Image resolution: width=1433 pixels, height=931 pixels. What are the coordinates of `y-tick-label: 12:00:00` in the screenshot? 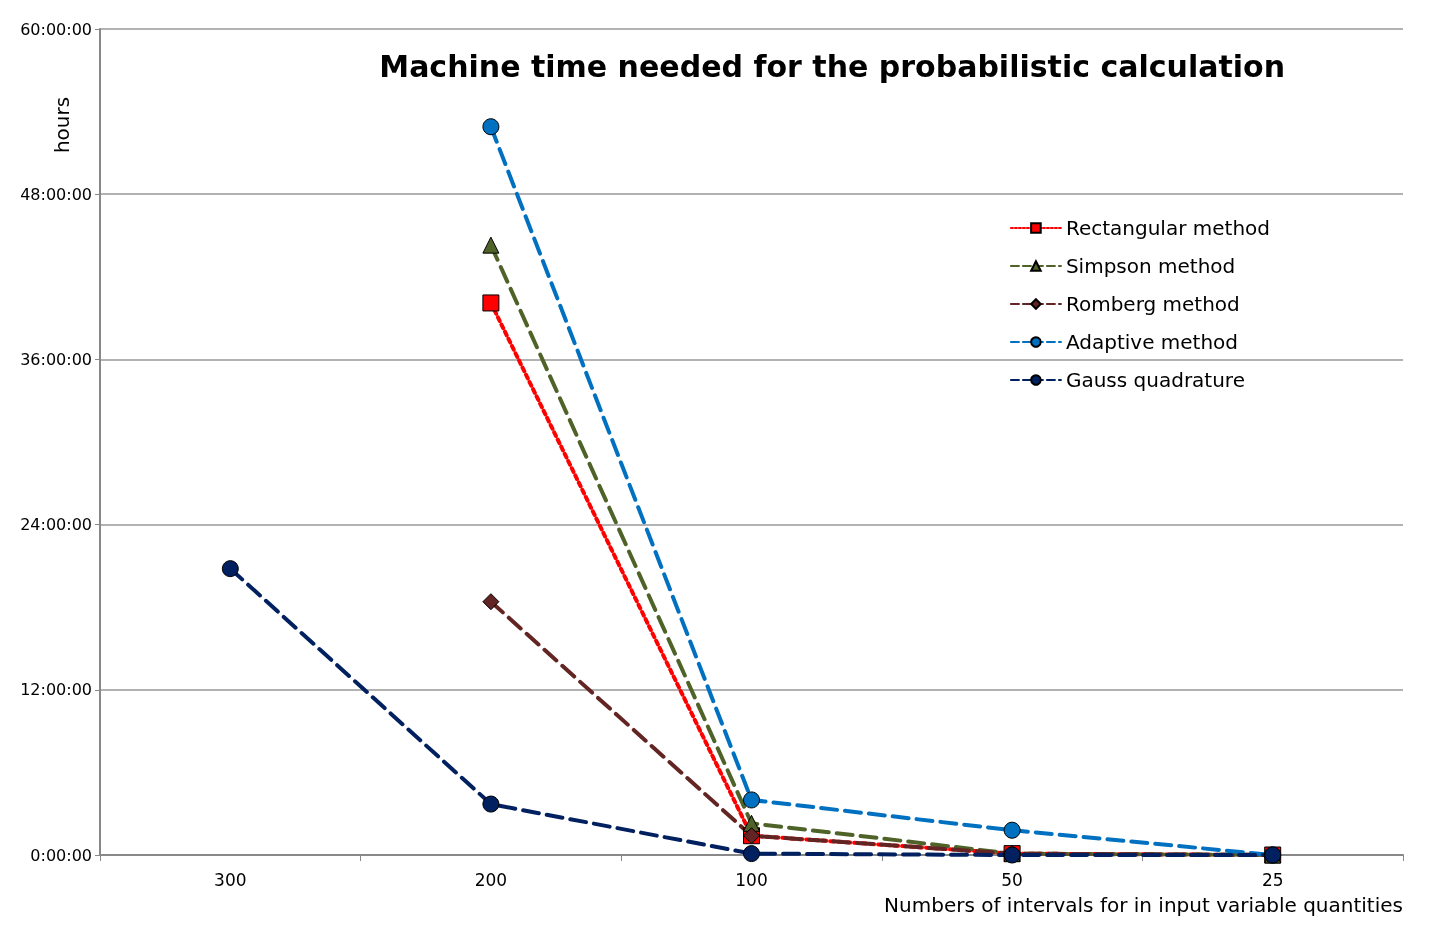 It's located at (56, 690).